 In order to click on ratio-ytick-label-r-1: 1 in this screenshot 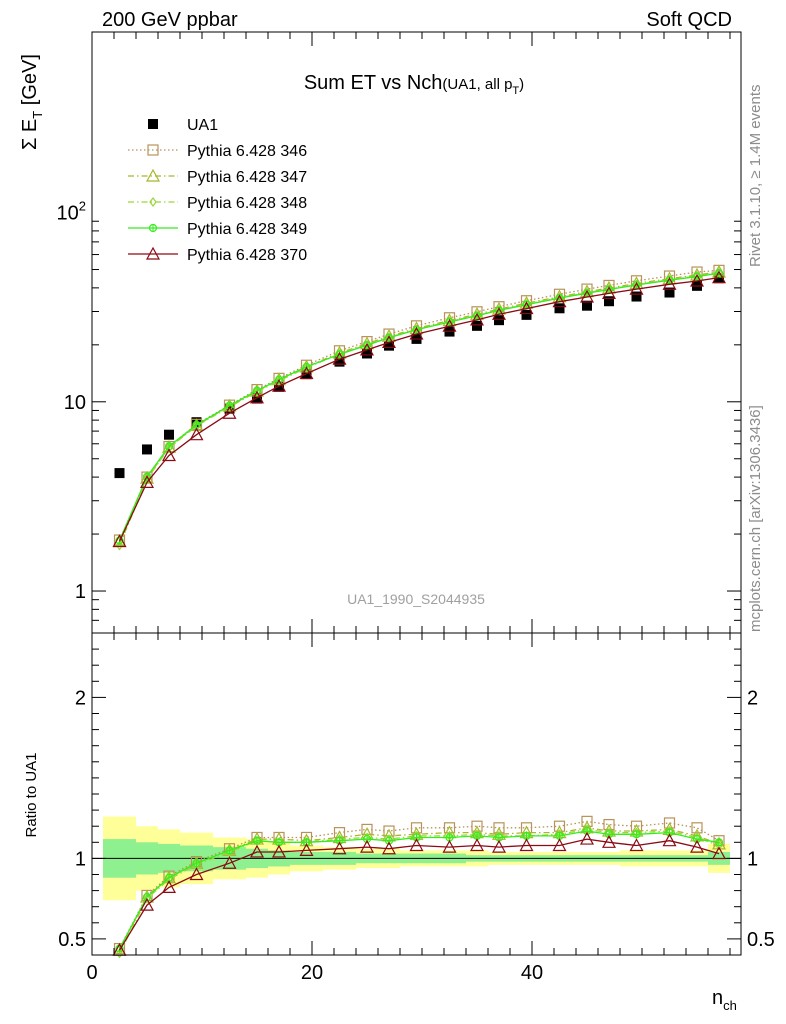, I will do `click(752, 859)`.